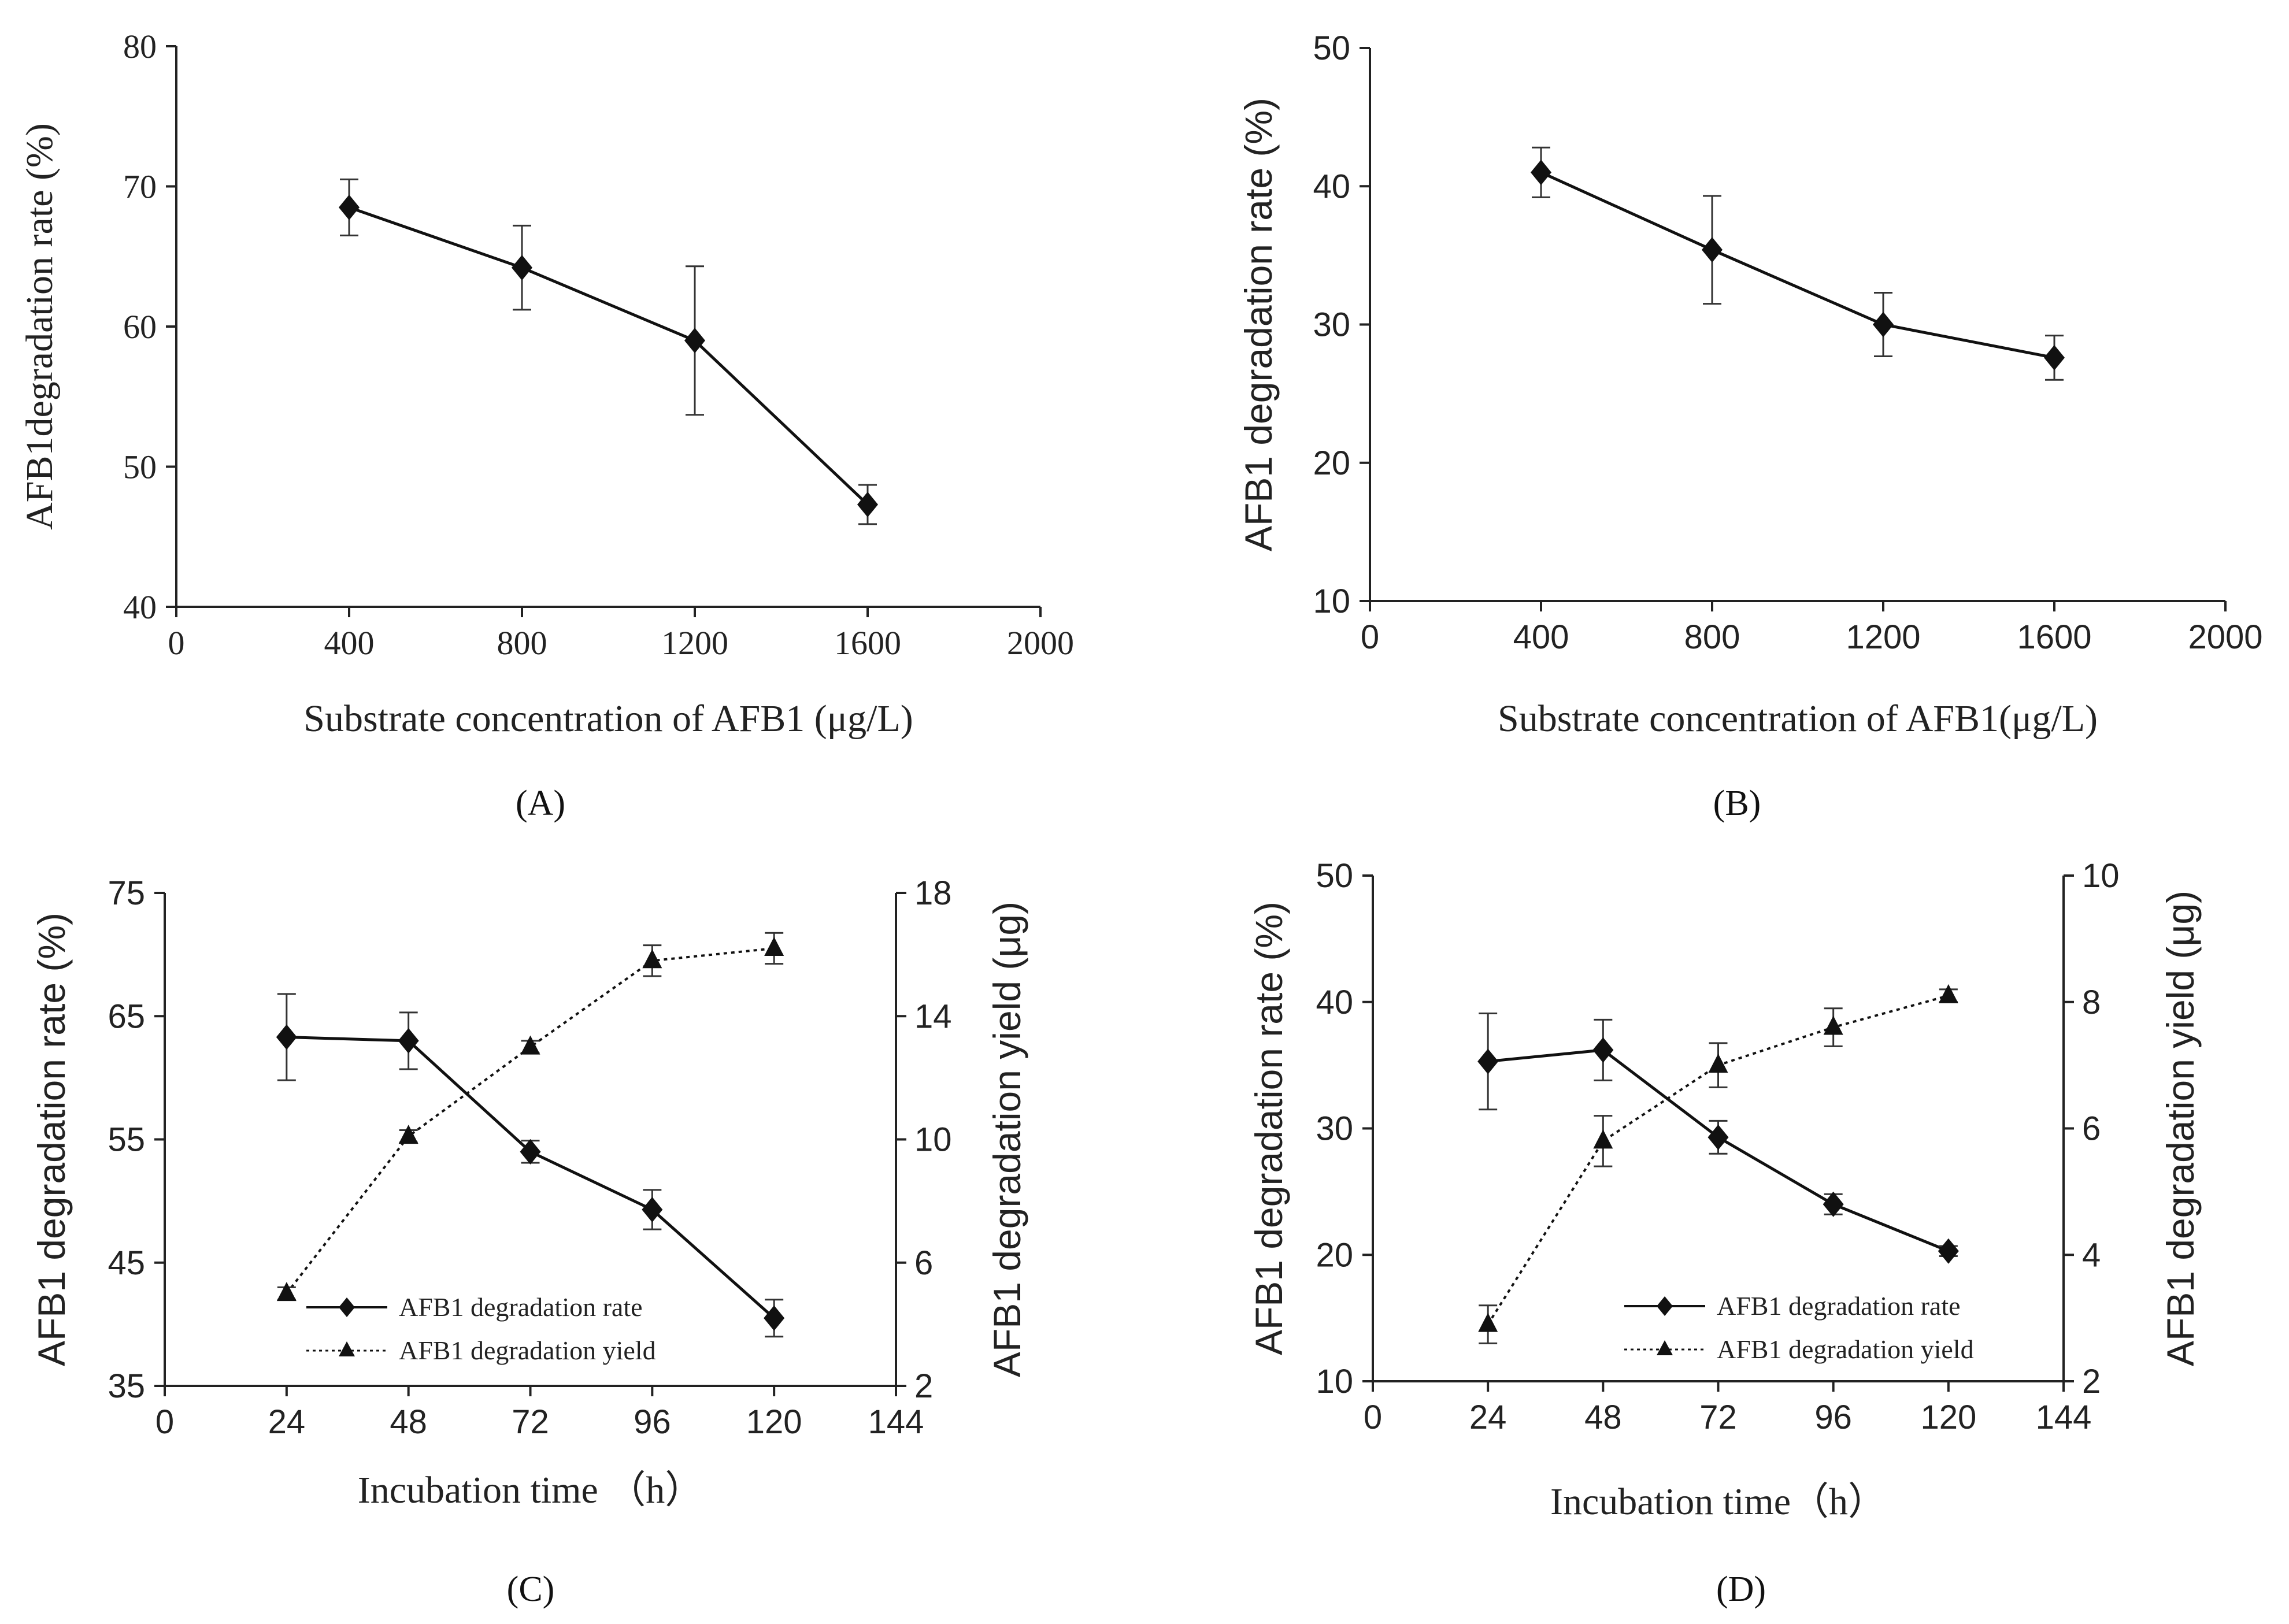 The image size is (2289, 1624). What do you see at coordinates (540, 804) in the screenshot?
I see `panel-label: (A)` at bounding box center [540, 804].